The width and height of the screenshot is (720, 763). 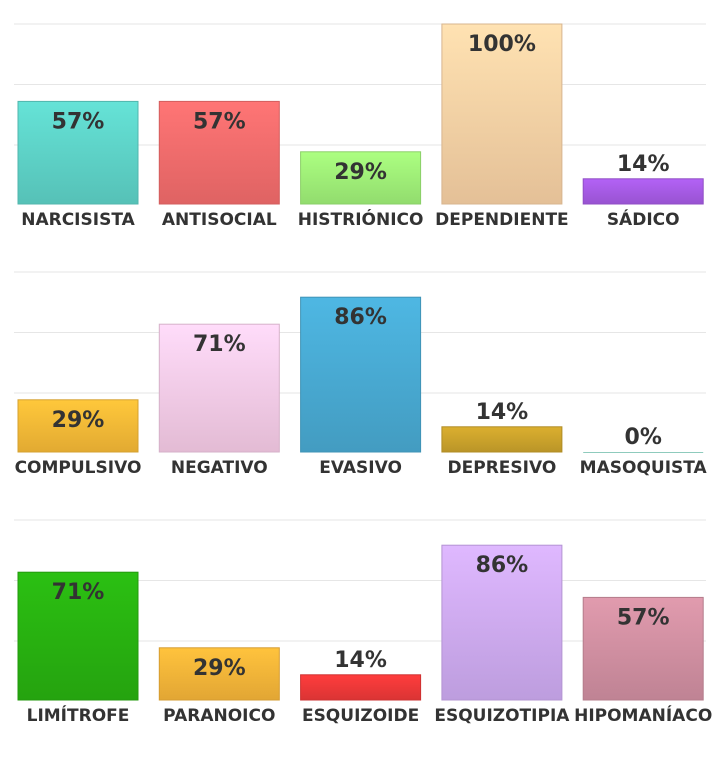 What do you see at coordinates (643, 219) in the screenshot?
I see `category-label: SÁDICO` at bounding box center [643, 219].